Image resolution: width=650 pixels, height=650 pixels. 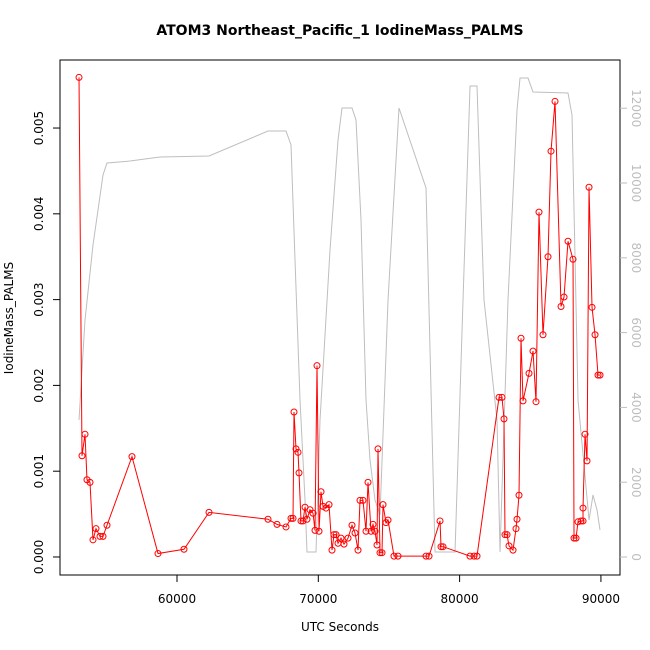 I want to click on x-tick-label: 90000, so click(x=601, y=599).